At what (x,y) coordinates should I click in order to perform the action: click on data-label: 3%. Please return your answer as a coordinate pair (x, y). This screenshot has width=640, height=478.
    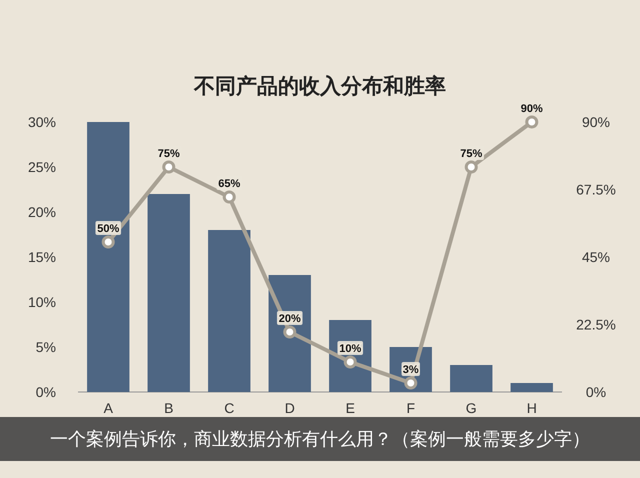
    Looking at the image, I should click on (410, 370).